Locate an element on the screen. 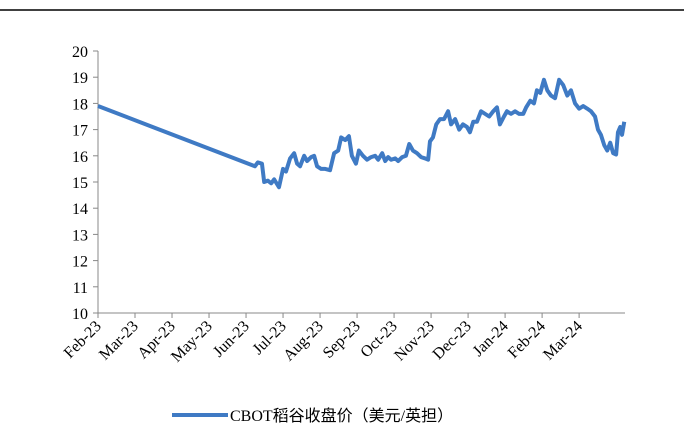 The width and height of the screenshot is (684, 437). x-tick-label: Jan-24 is located at coordinates (491, 339).